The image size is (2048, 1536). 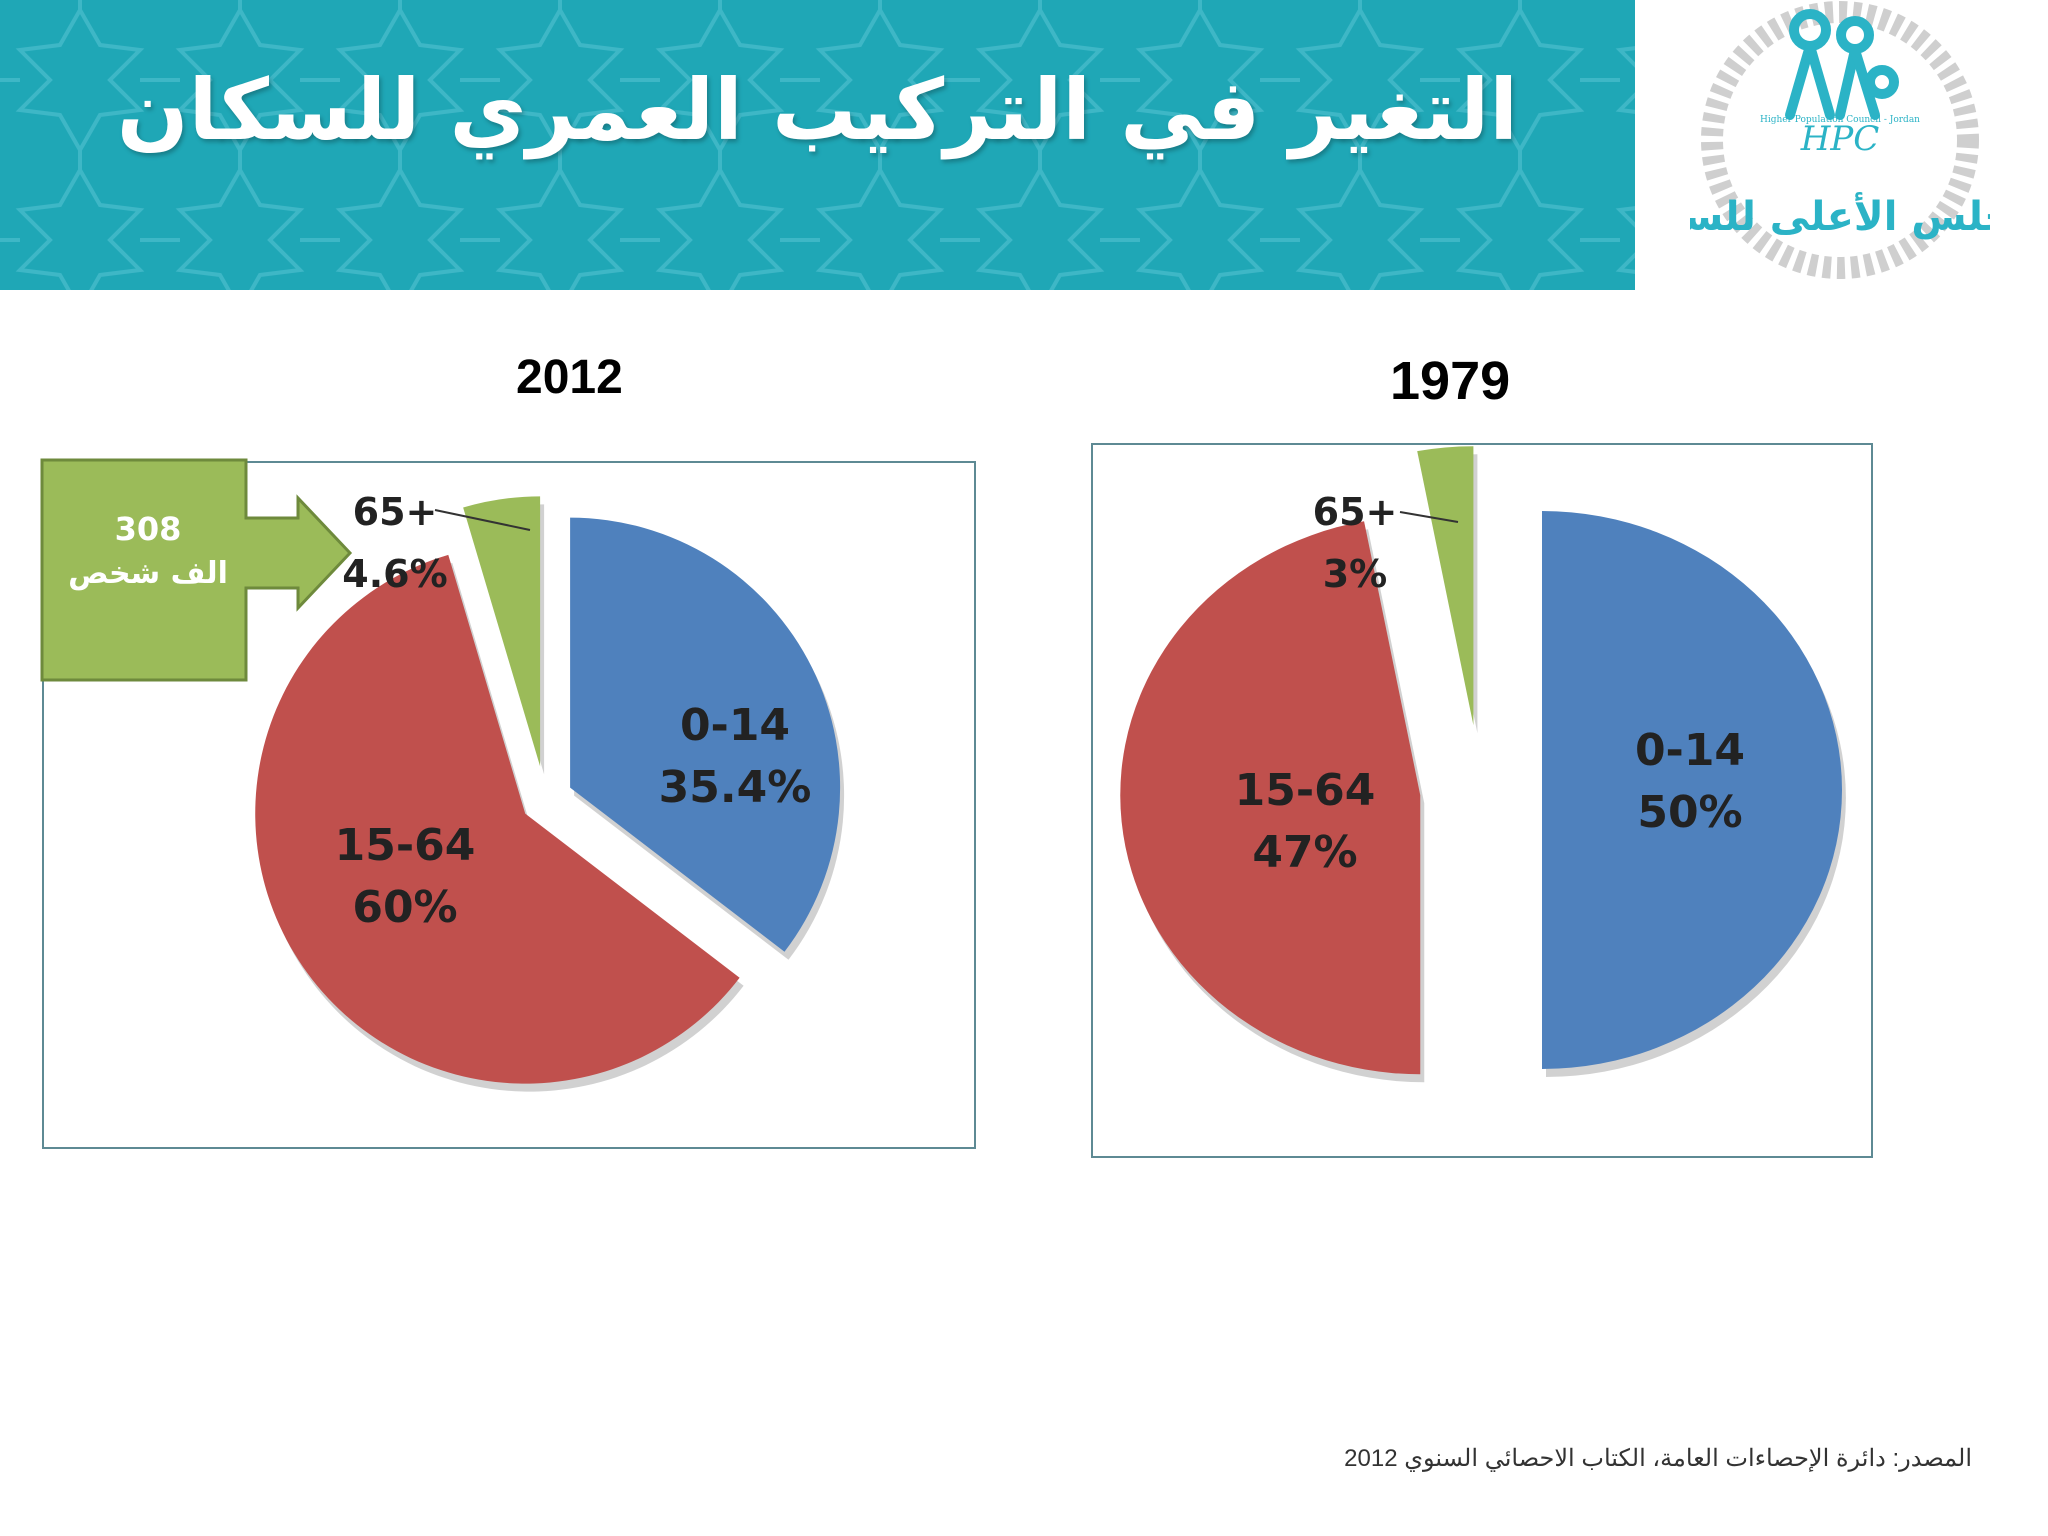 What do you see at coordinates (1840, 120) in the screenshot?
I see `logo-name-en: Higher Population Council - Jordan` at bounding box center [1840, 120].